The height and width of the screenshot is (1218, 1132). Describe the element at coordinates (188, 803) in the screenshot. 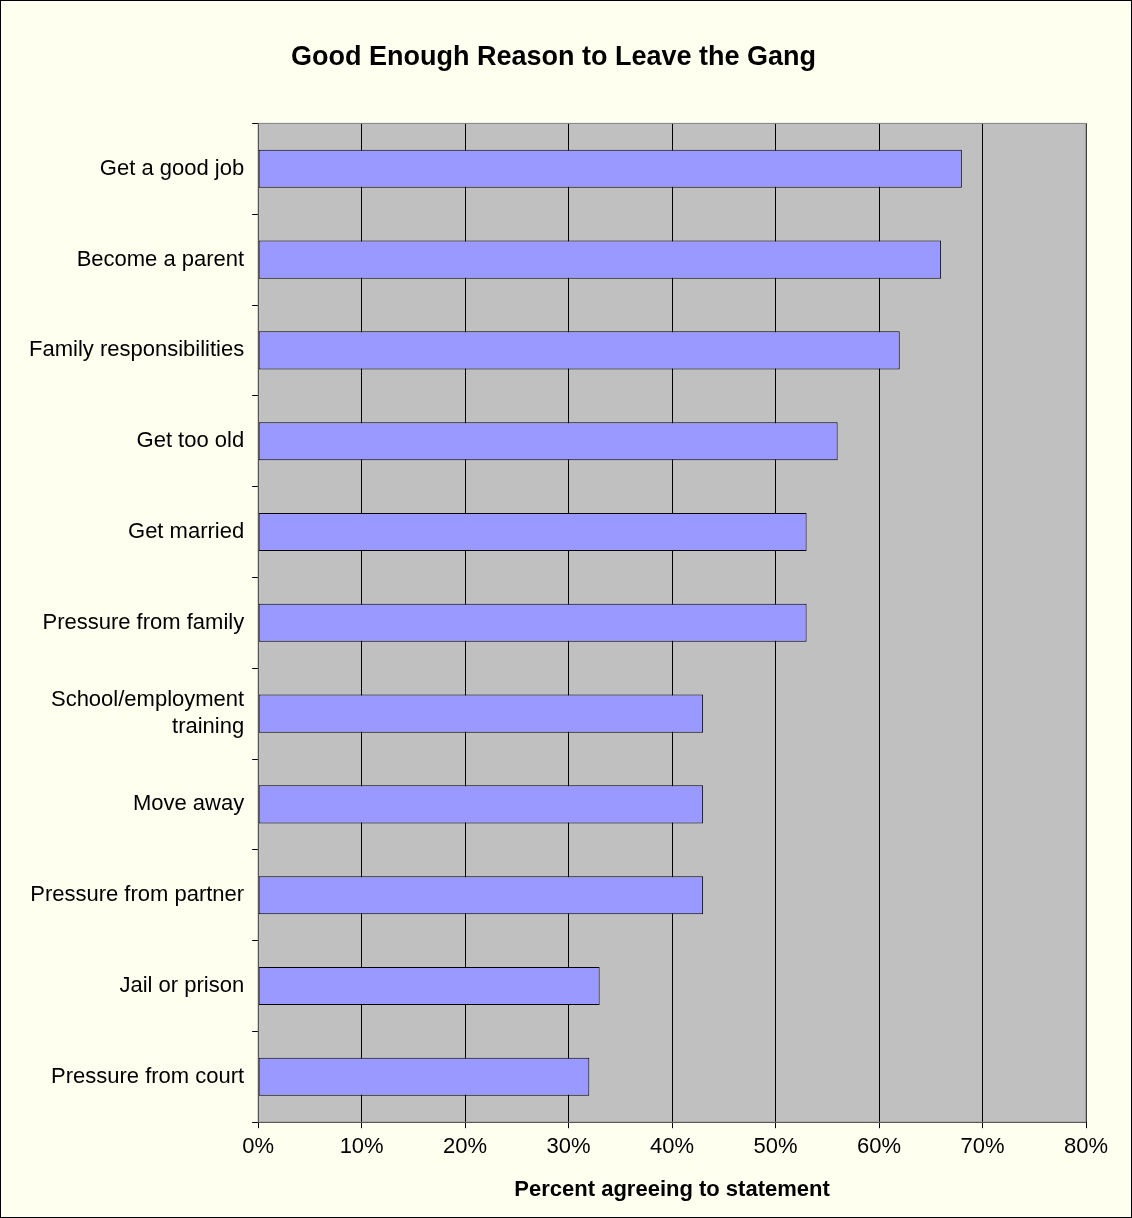

I see `y-tick-label: Move away` at that location.